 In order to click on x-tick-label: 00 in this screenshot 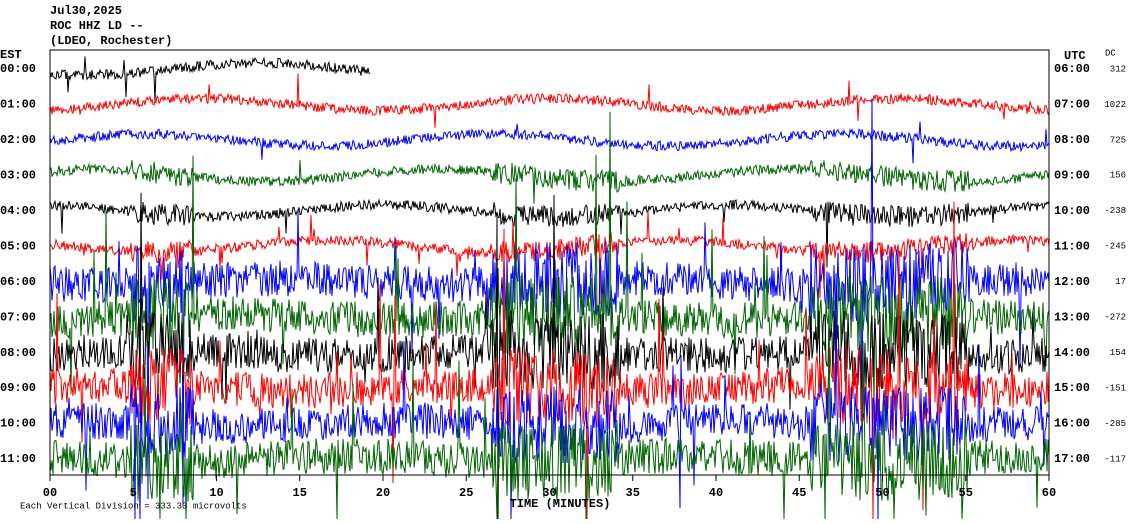, I will do `click(50, 493)`.